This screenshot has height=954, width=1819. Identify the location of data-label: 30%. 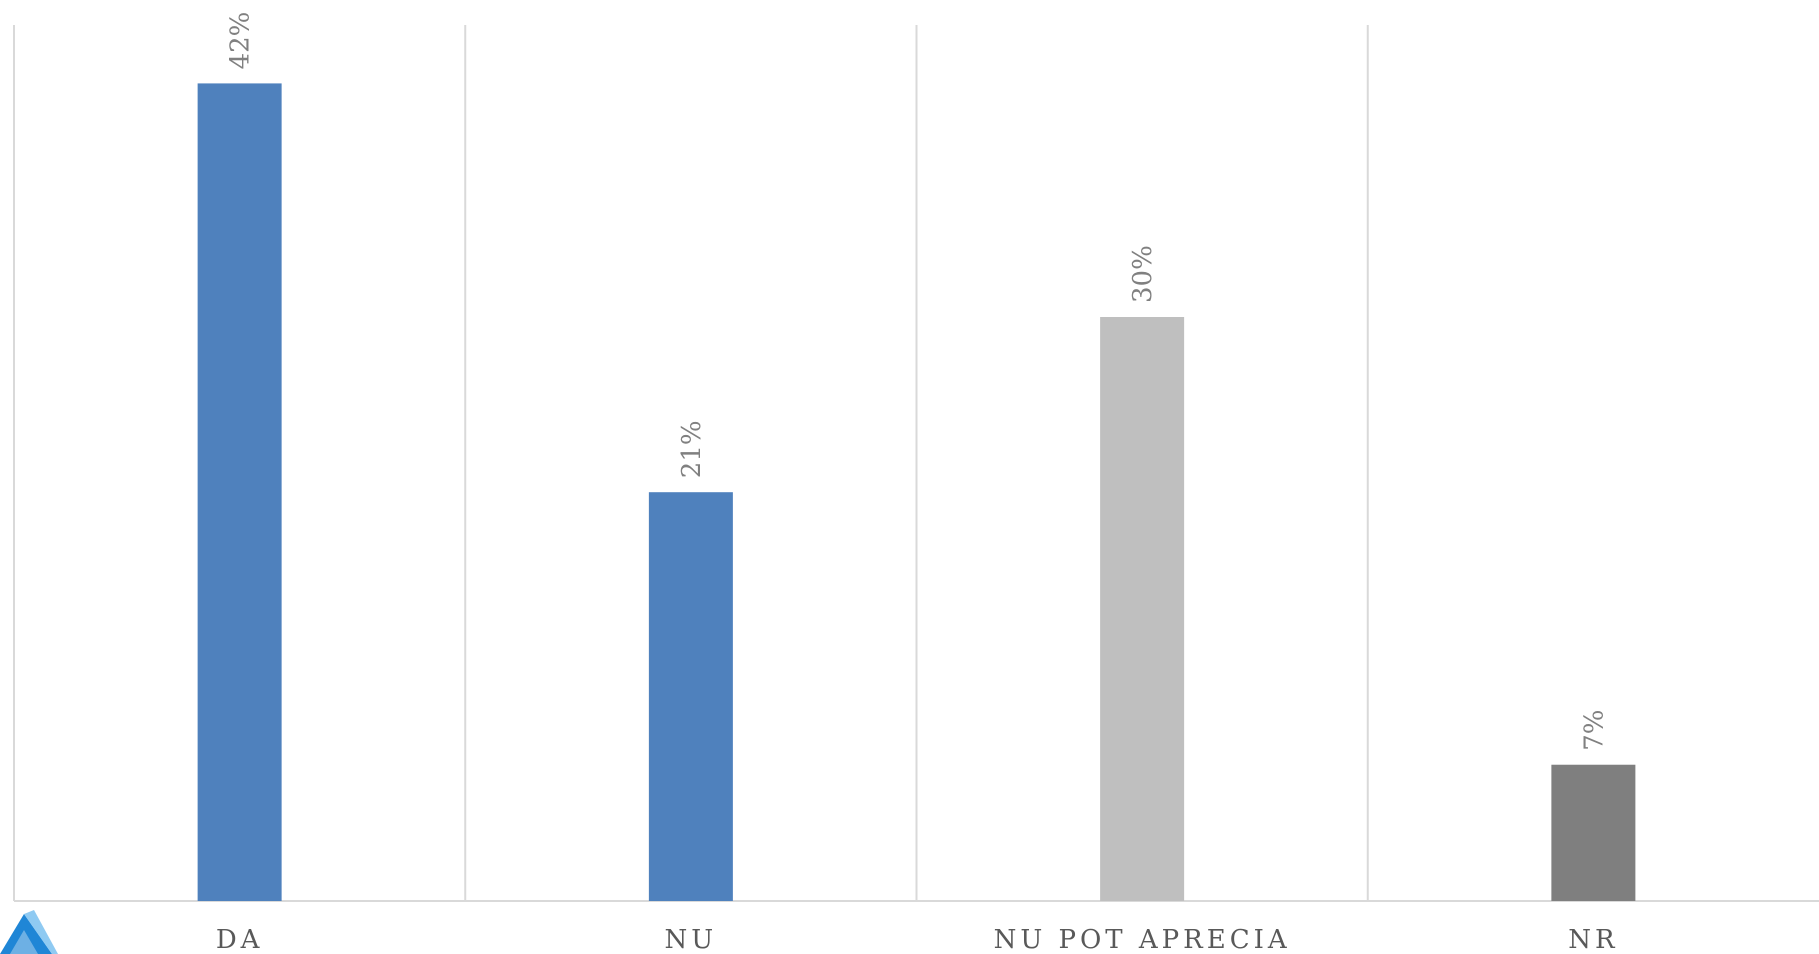
(1143, 274).